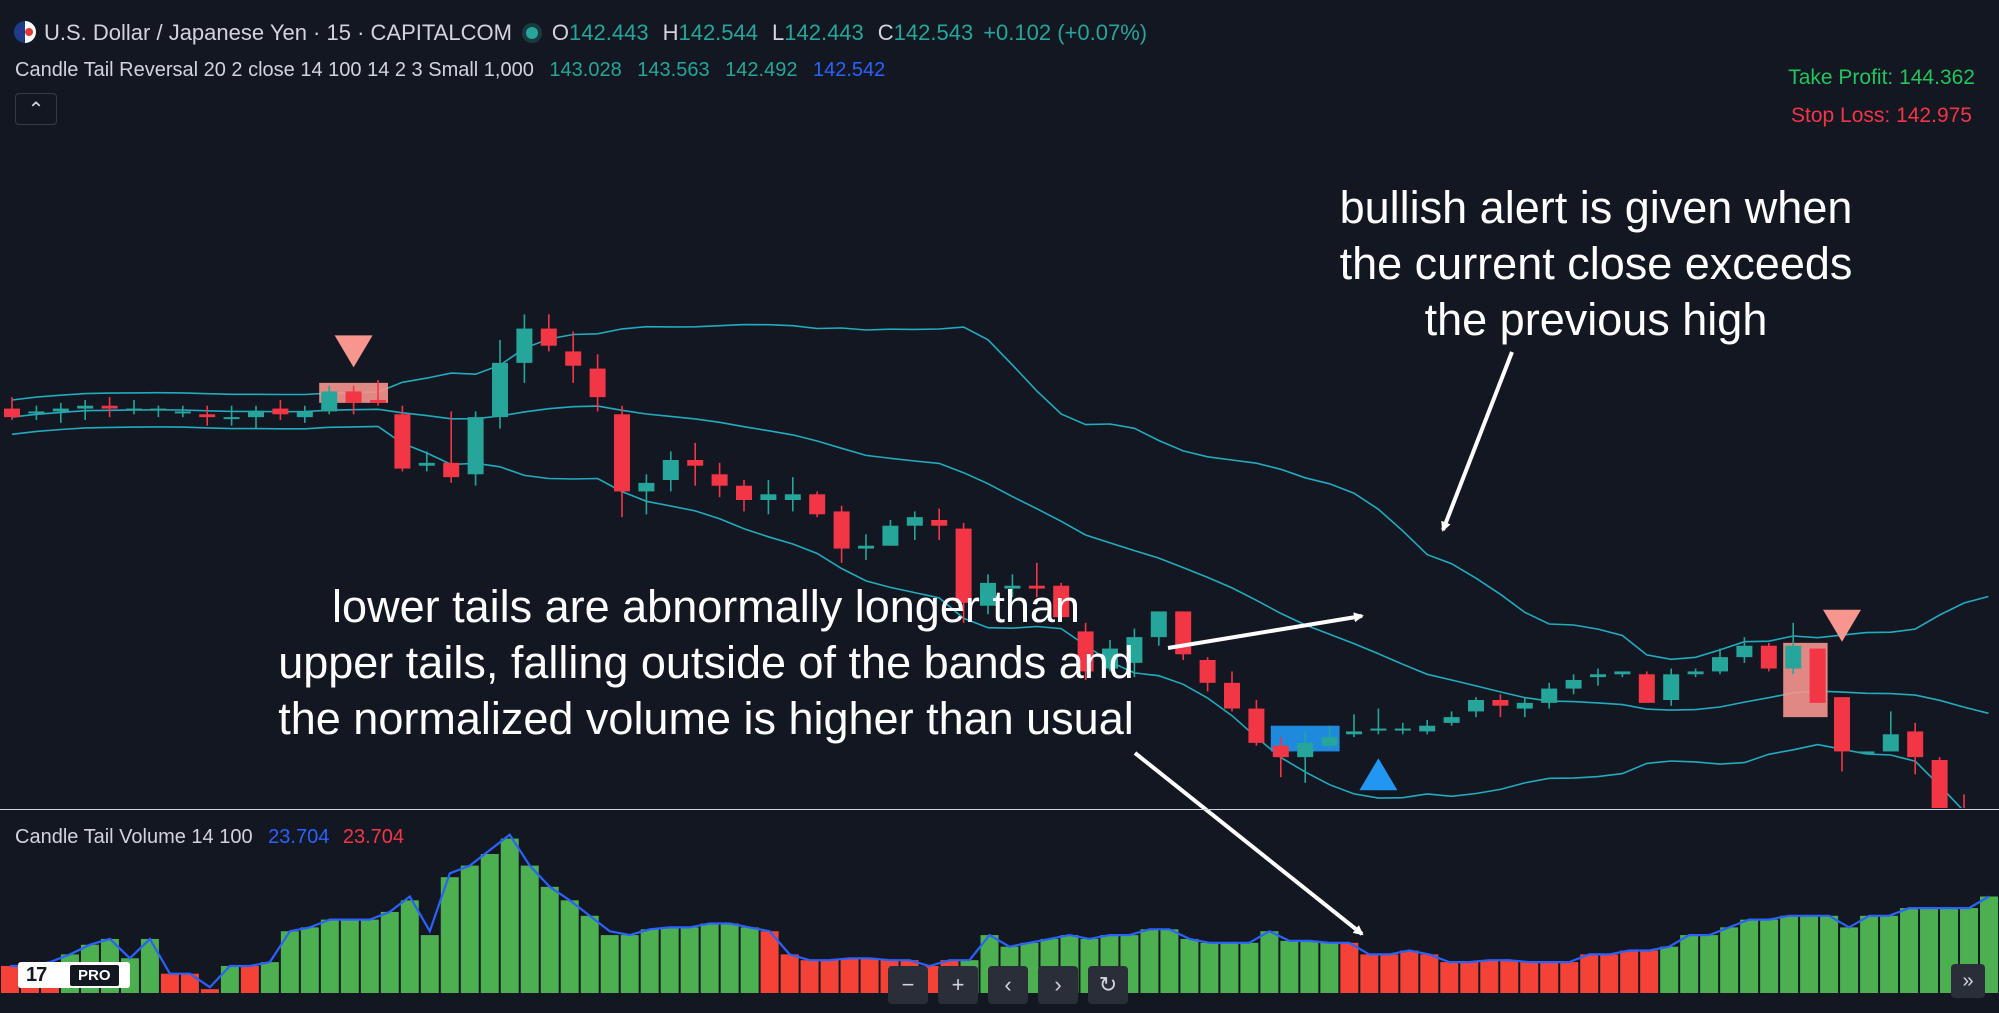 Image resolution: width=1999 pixels, height=1013 pixels. What do you see at coordinates (761, 70) in the screenshot?
I see `indicator-value-3: 142.492` at bounding box center [761, 70].